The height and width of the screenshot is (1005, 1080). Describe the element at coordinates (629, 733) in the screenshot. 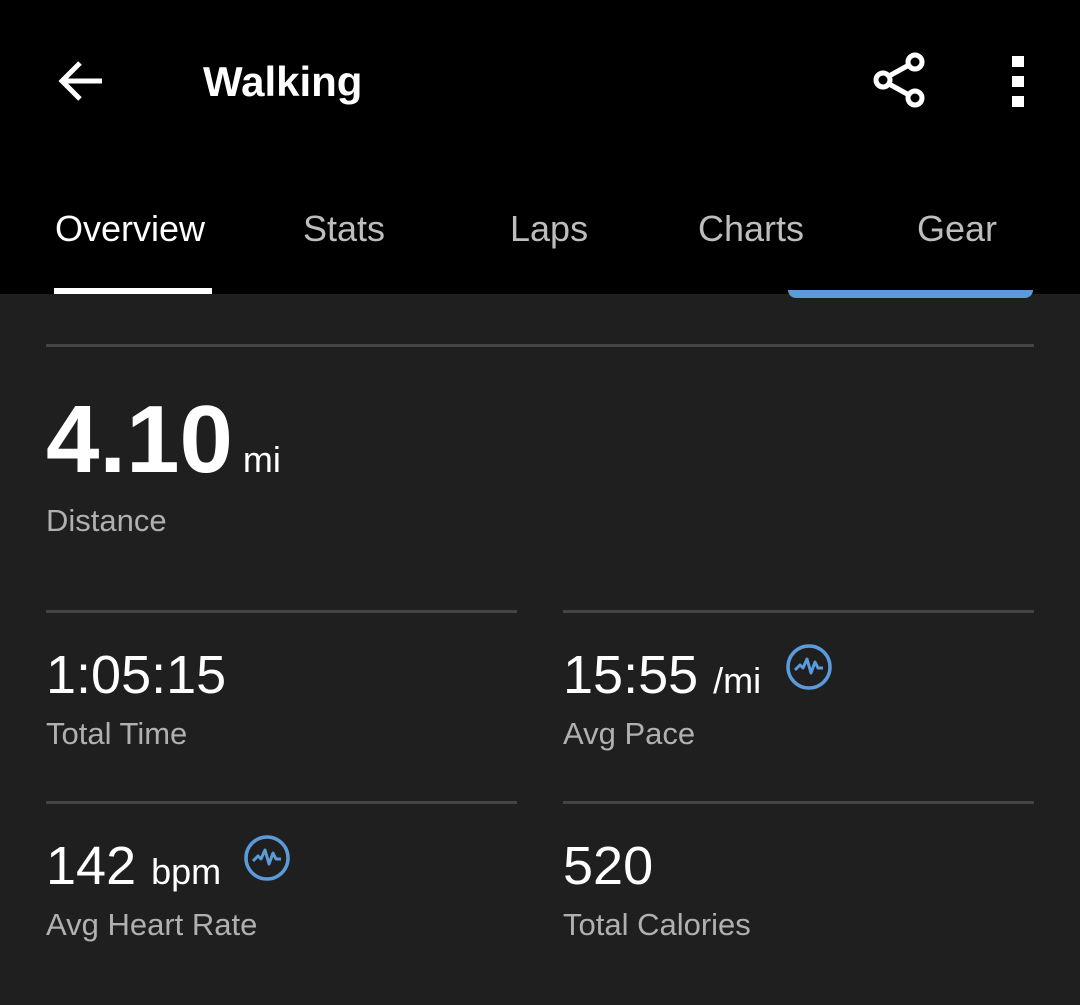

I see `avg-pace-label: Avg Pace` at that location.